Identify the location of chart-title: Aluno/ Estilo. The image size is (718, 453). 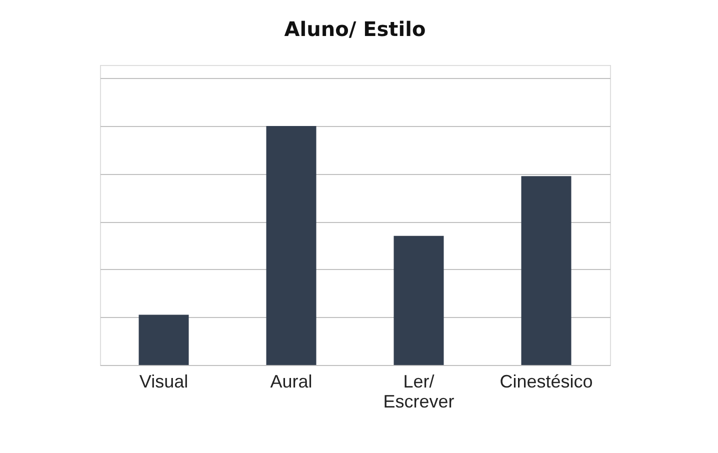
(355, 29).